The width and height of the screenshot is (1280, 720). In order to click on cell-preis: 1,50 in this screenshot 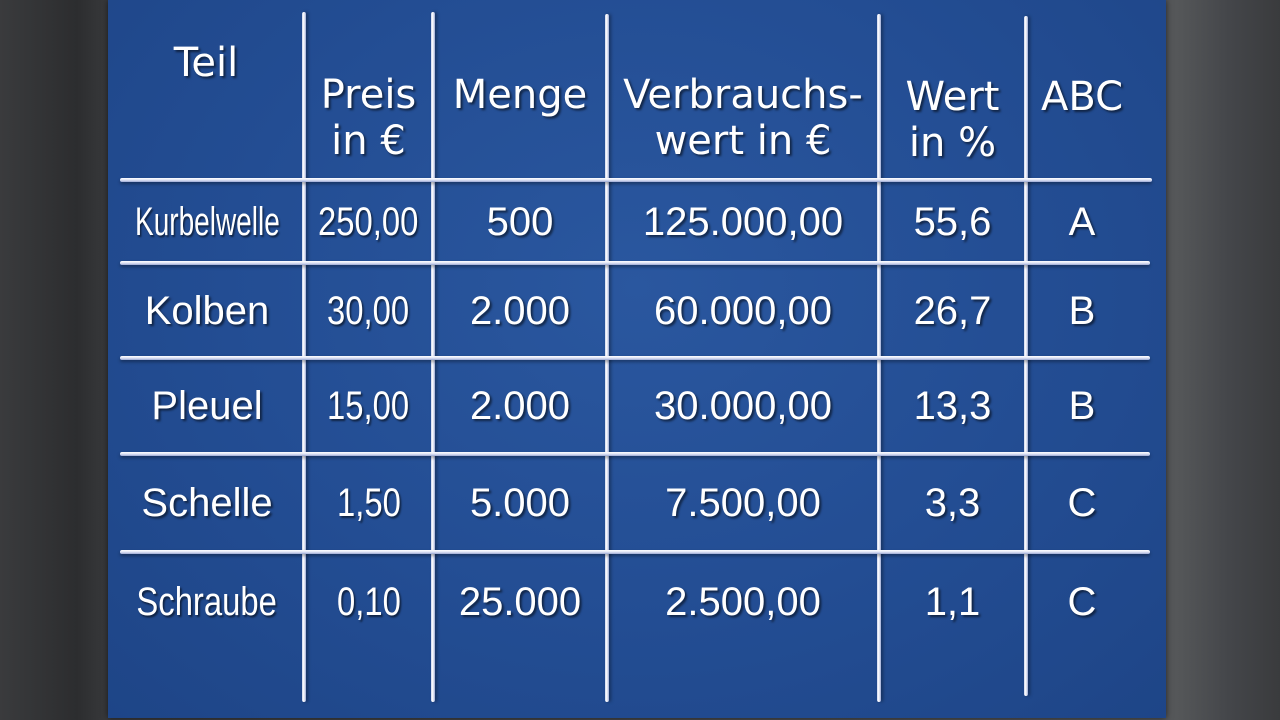, I will do `click(368, 503)`.